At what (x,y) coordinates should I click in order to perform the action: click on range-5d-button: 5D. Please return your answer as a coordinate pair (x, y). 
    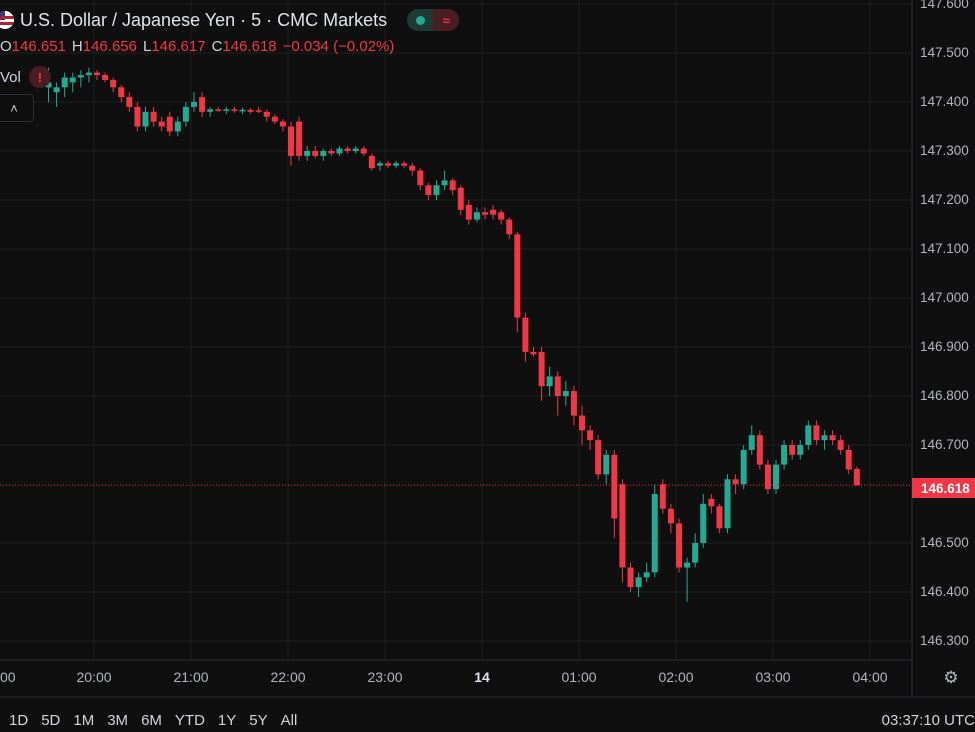
    Looking at the image, I should click on (51, 720).